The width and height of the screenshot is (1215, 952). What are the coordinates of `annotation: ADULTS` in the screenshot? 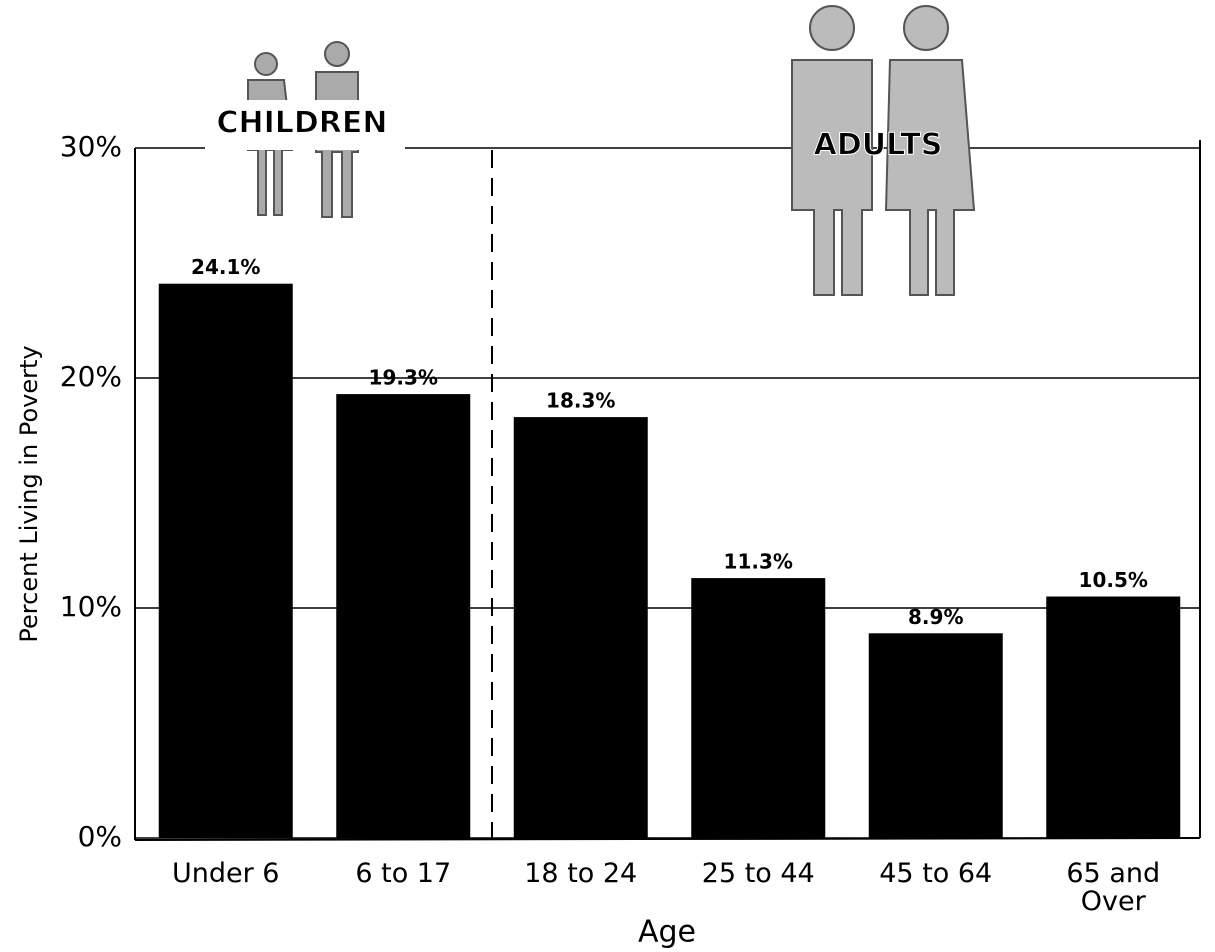 It's located at (878, 145).